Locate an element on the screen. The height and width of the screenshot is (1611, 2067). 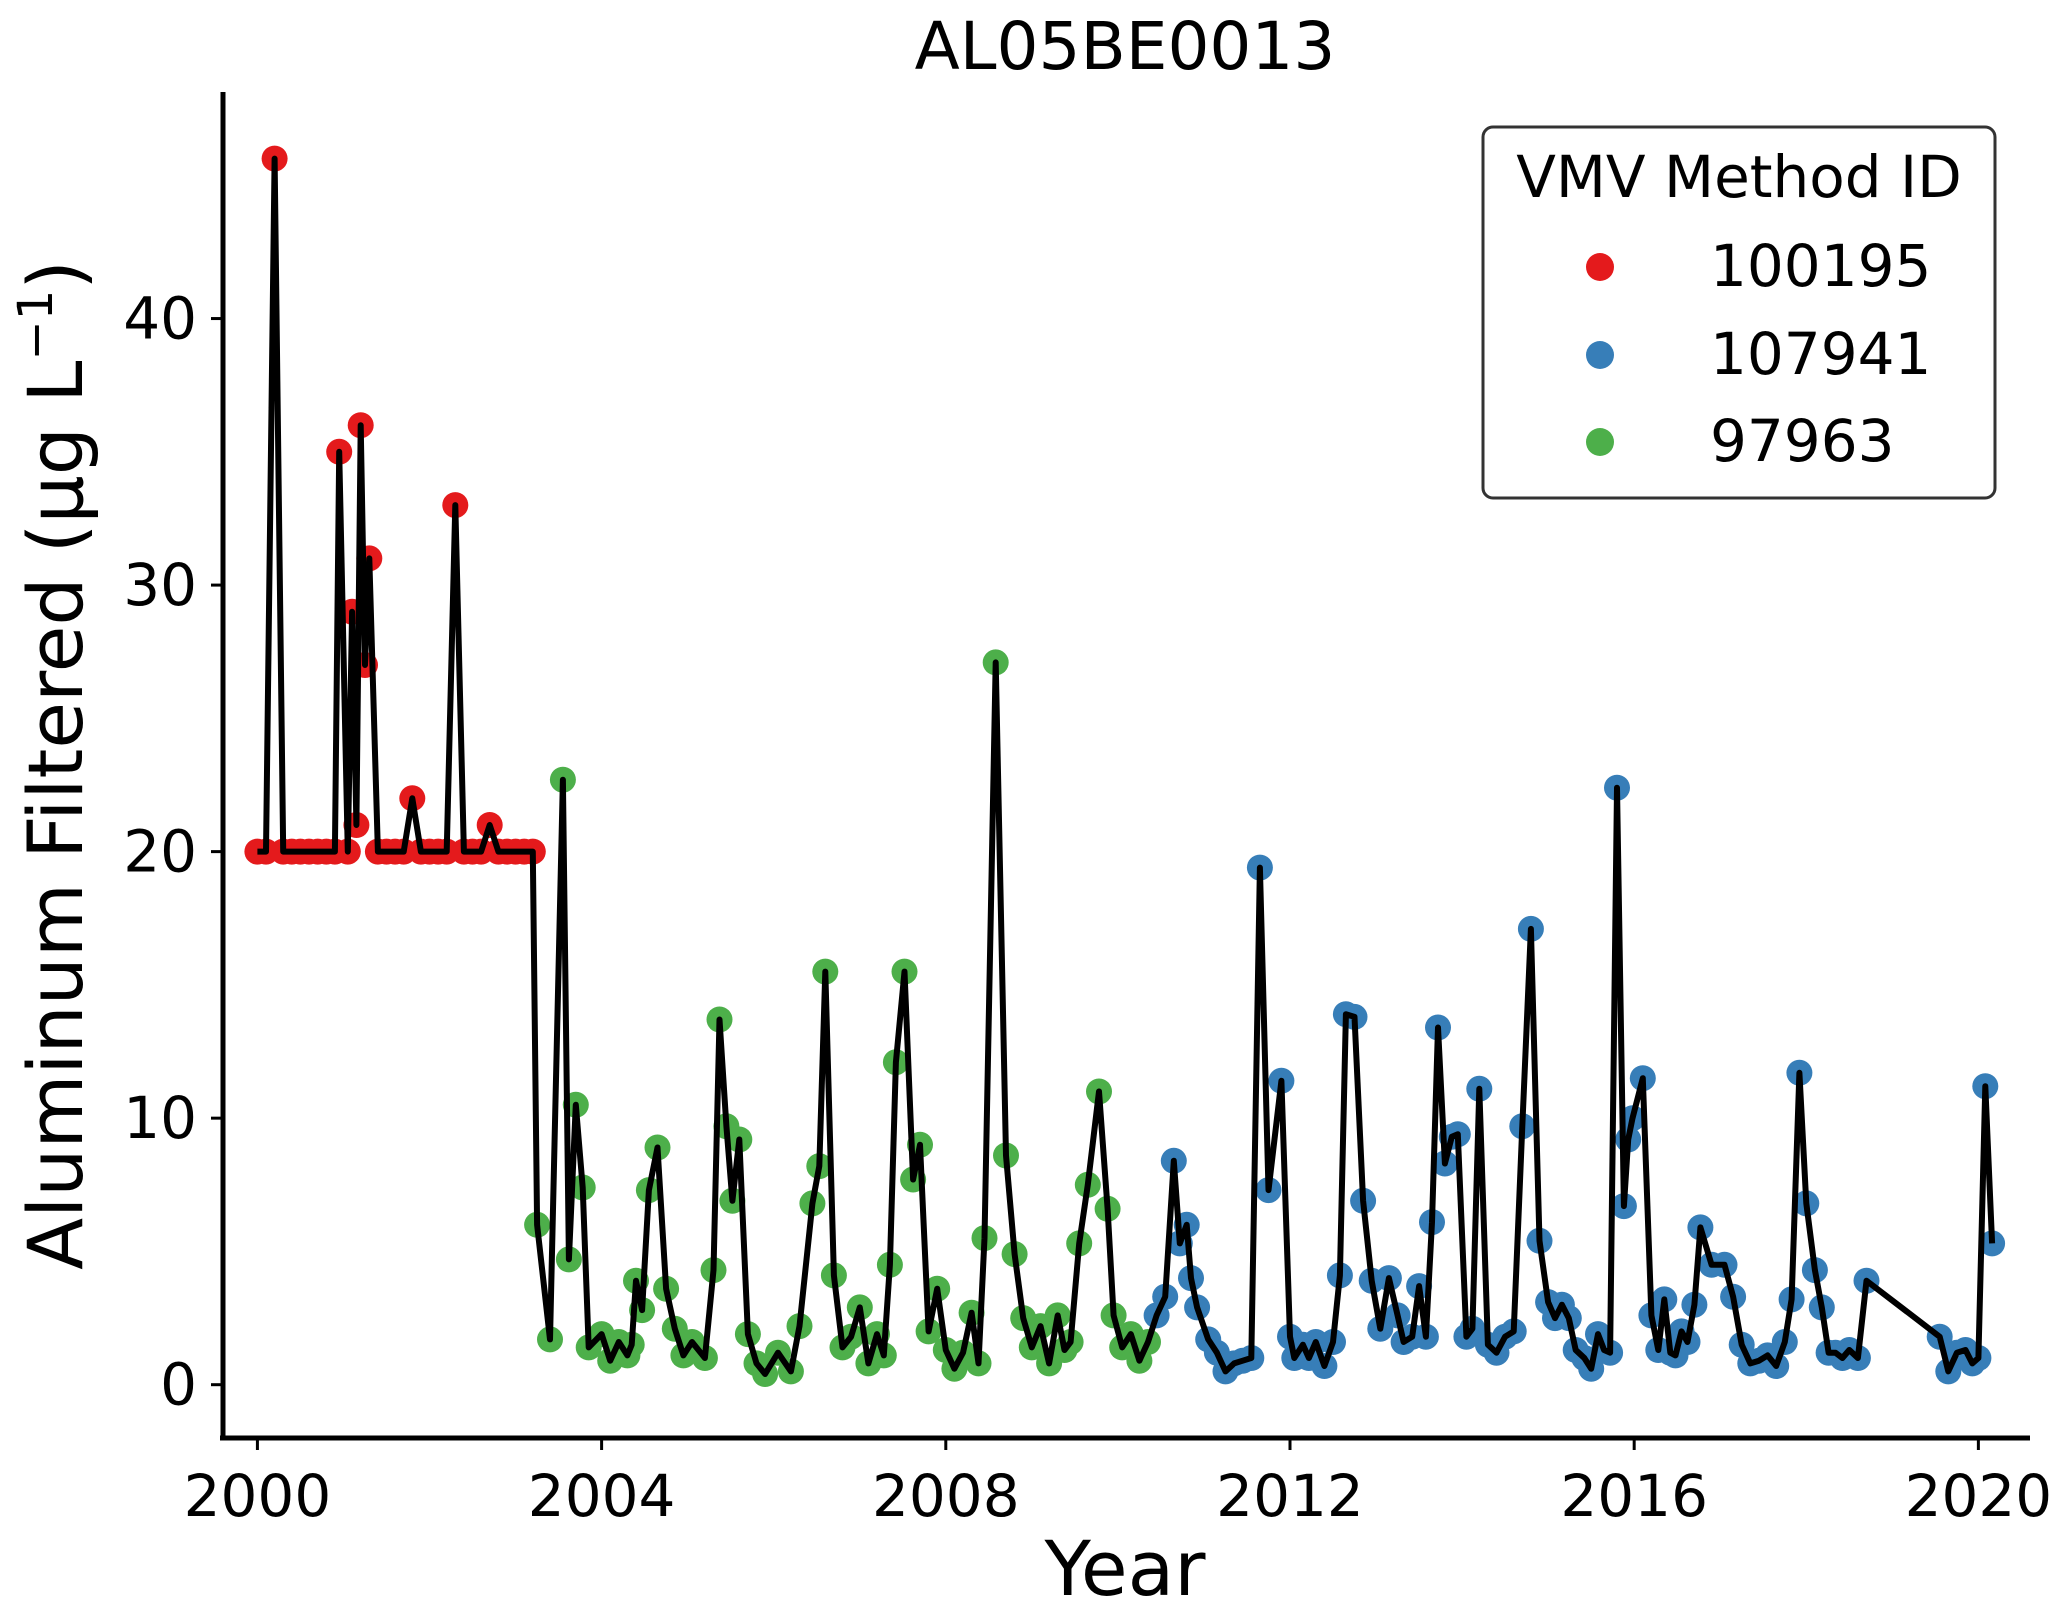
legend: VMV Method ID 100195 107941 97963 is located at coordinates (1739, 312).